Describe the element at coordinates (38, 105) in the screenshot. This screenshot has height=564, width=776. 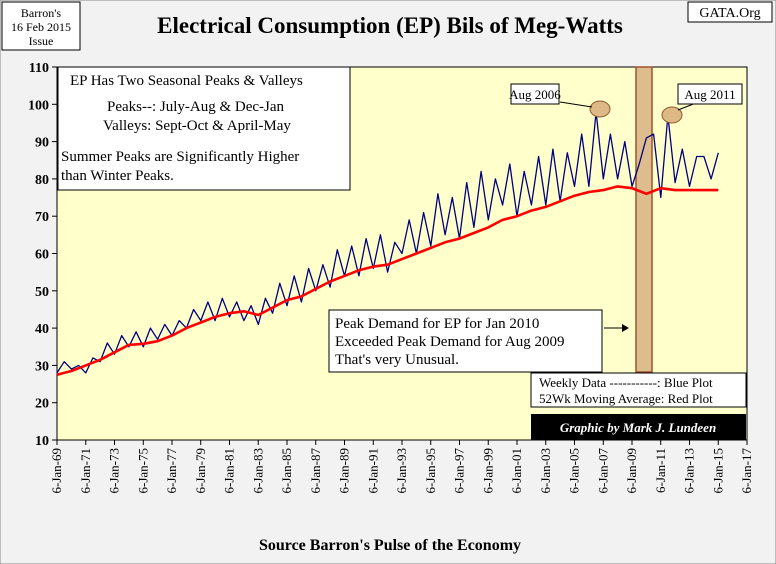
I see `y-tick-label: 100` at that location.